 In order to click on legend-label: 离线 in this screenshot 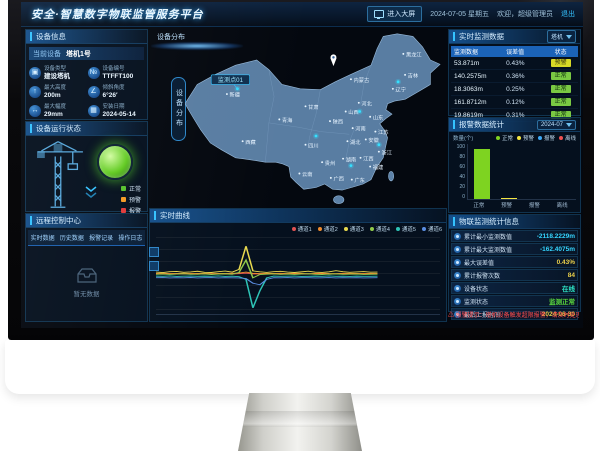, I will do `click(570, 139)`.